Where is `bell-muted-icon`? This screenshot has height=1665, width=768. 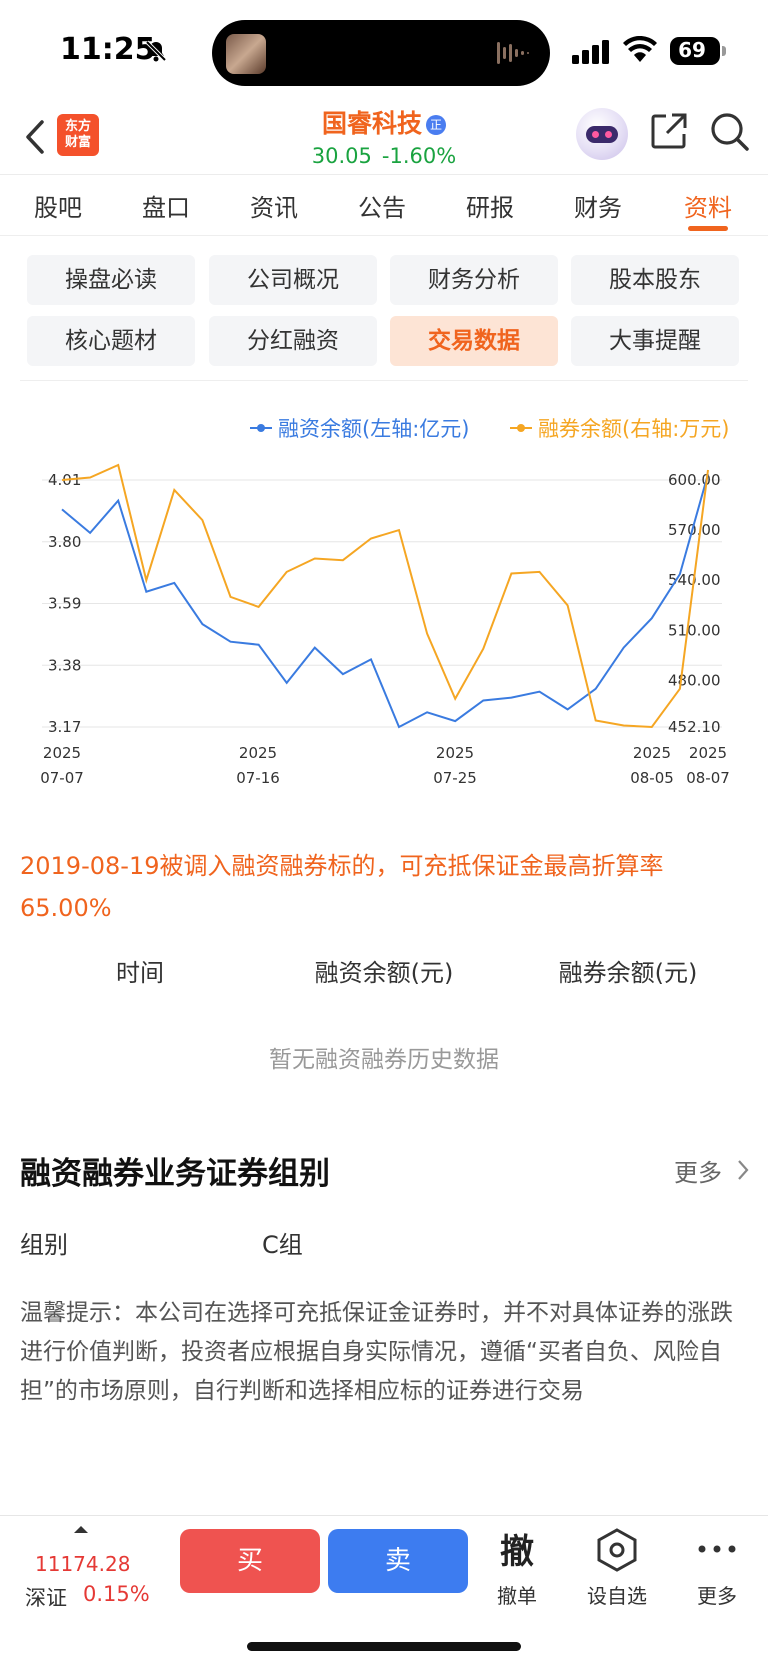
bell-muted-icon is located at coordinates (156, 51).